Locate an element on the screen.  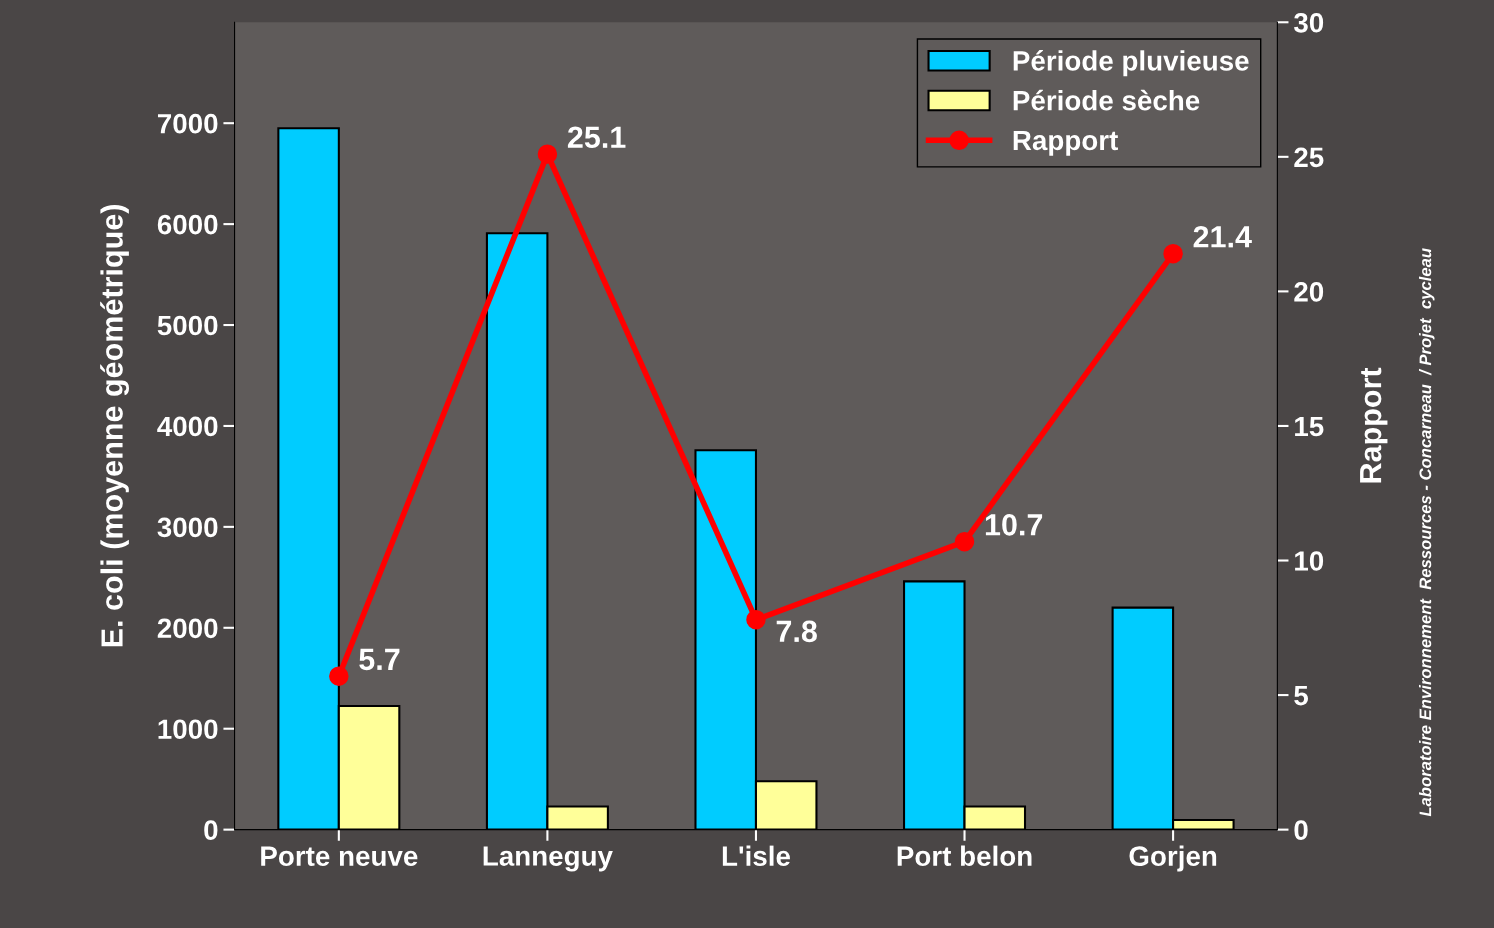
x-tick-label: Lanneguy is located at coordinates (548, 859).